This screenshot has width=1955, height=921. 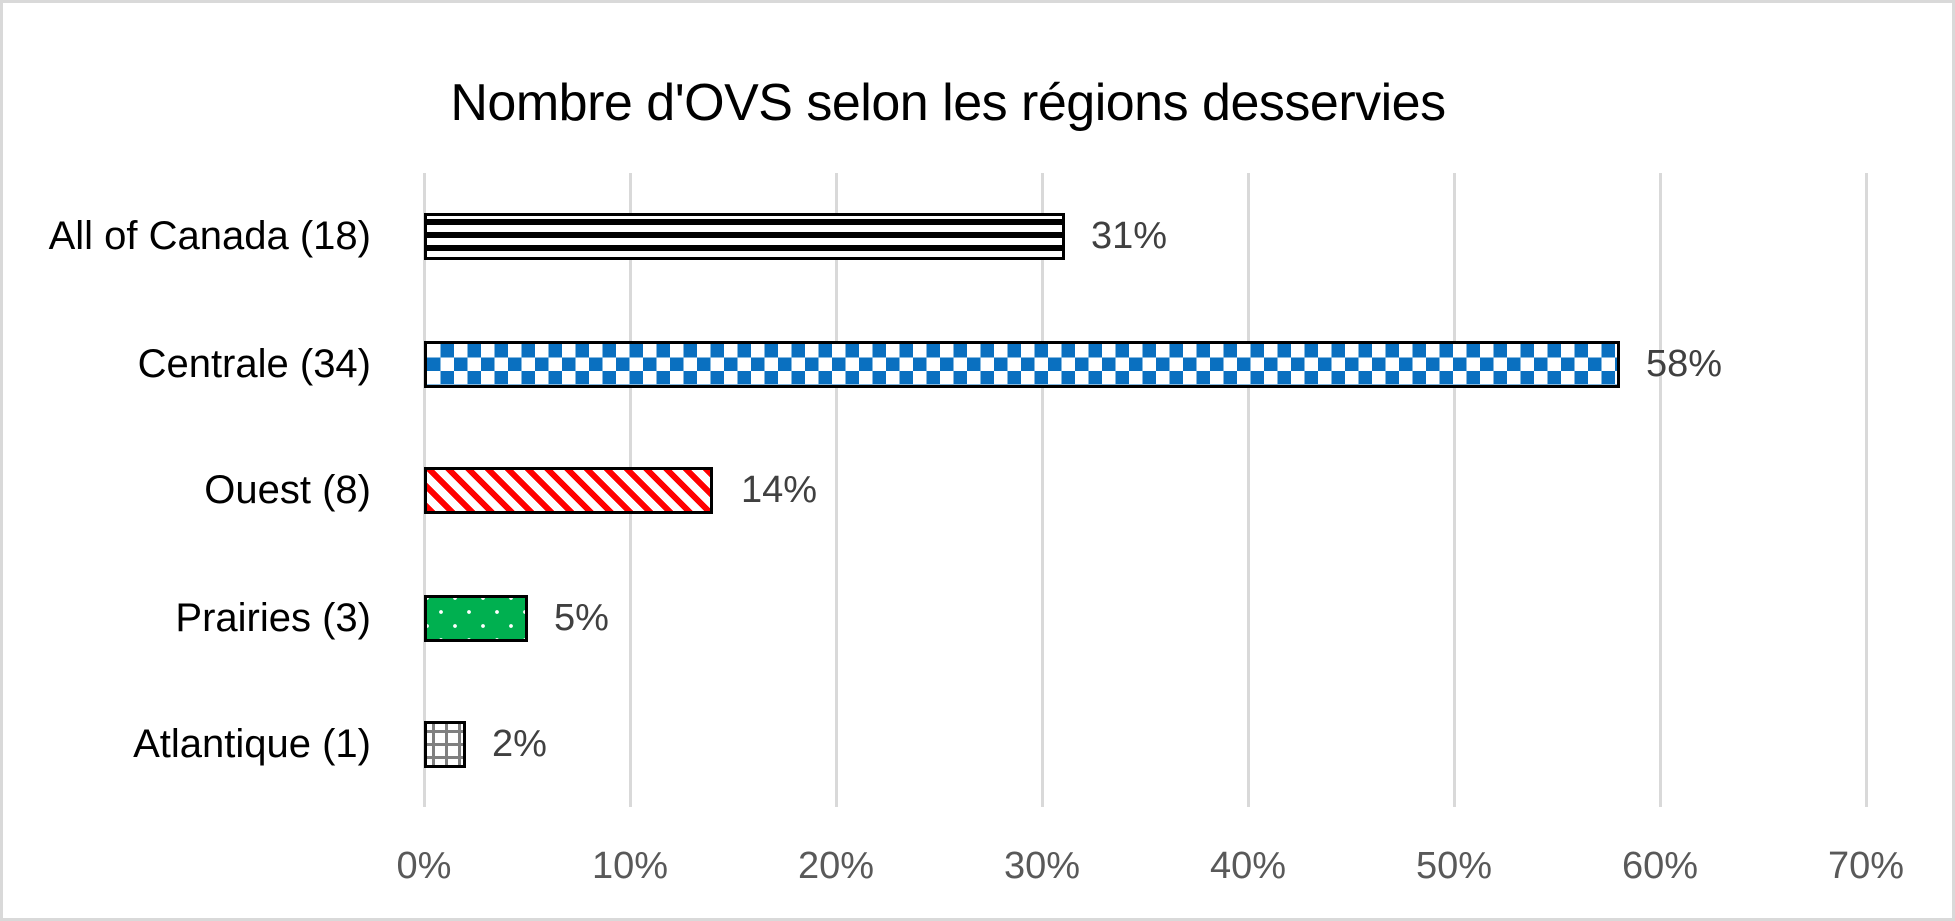 What do you see at coordinates (252, 744) in the screenshot?
I see `category-label-atlantique: Atlantique (1)` at bounding box center [252, 744].